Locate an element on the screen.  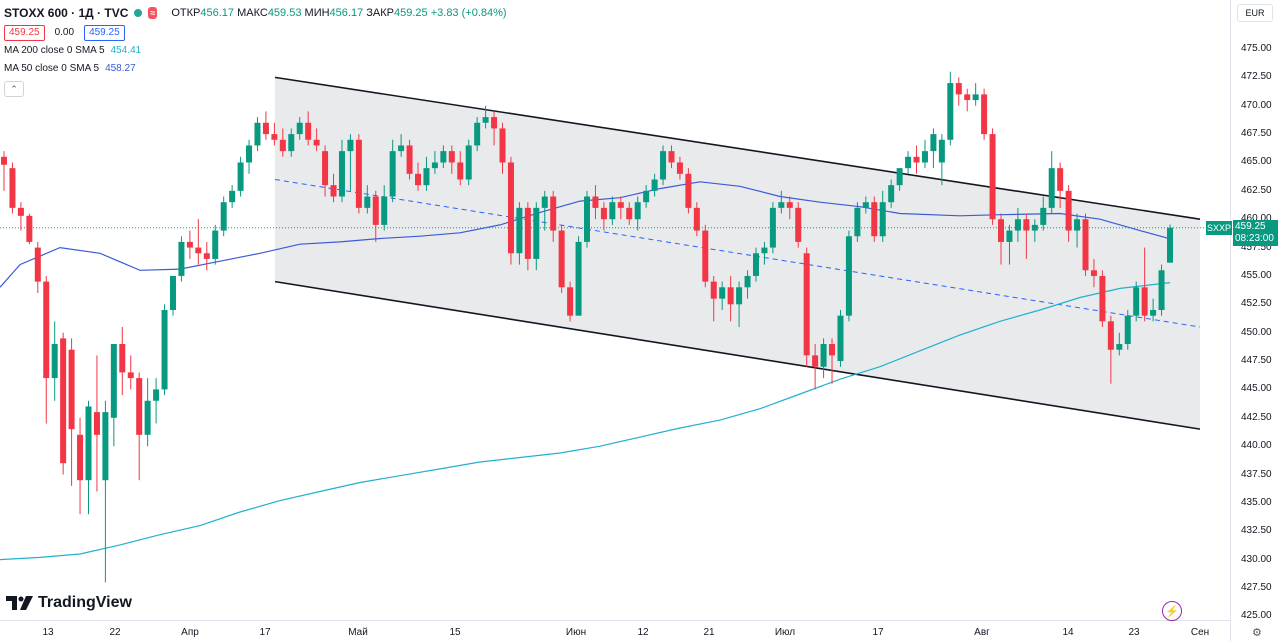
buy-price-button: 459.25 is located at coordinates (104, 33).